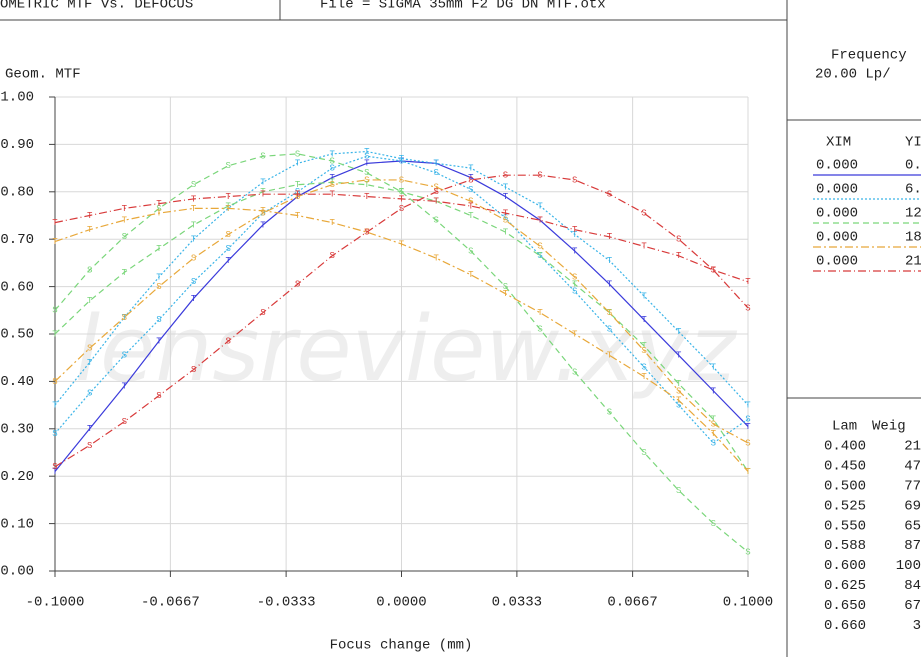 Image resolution: width=921 pixels, height=657 pixels. I want to click on y-tick-label: 0.10, so click(17, 524).